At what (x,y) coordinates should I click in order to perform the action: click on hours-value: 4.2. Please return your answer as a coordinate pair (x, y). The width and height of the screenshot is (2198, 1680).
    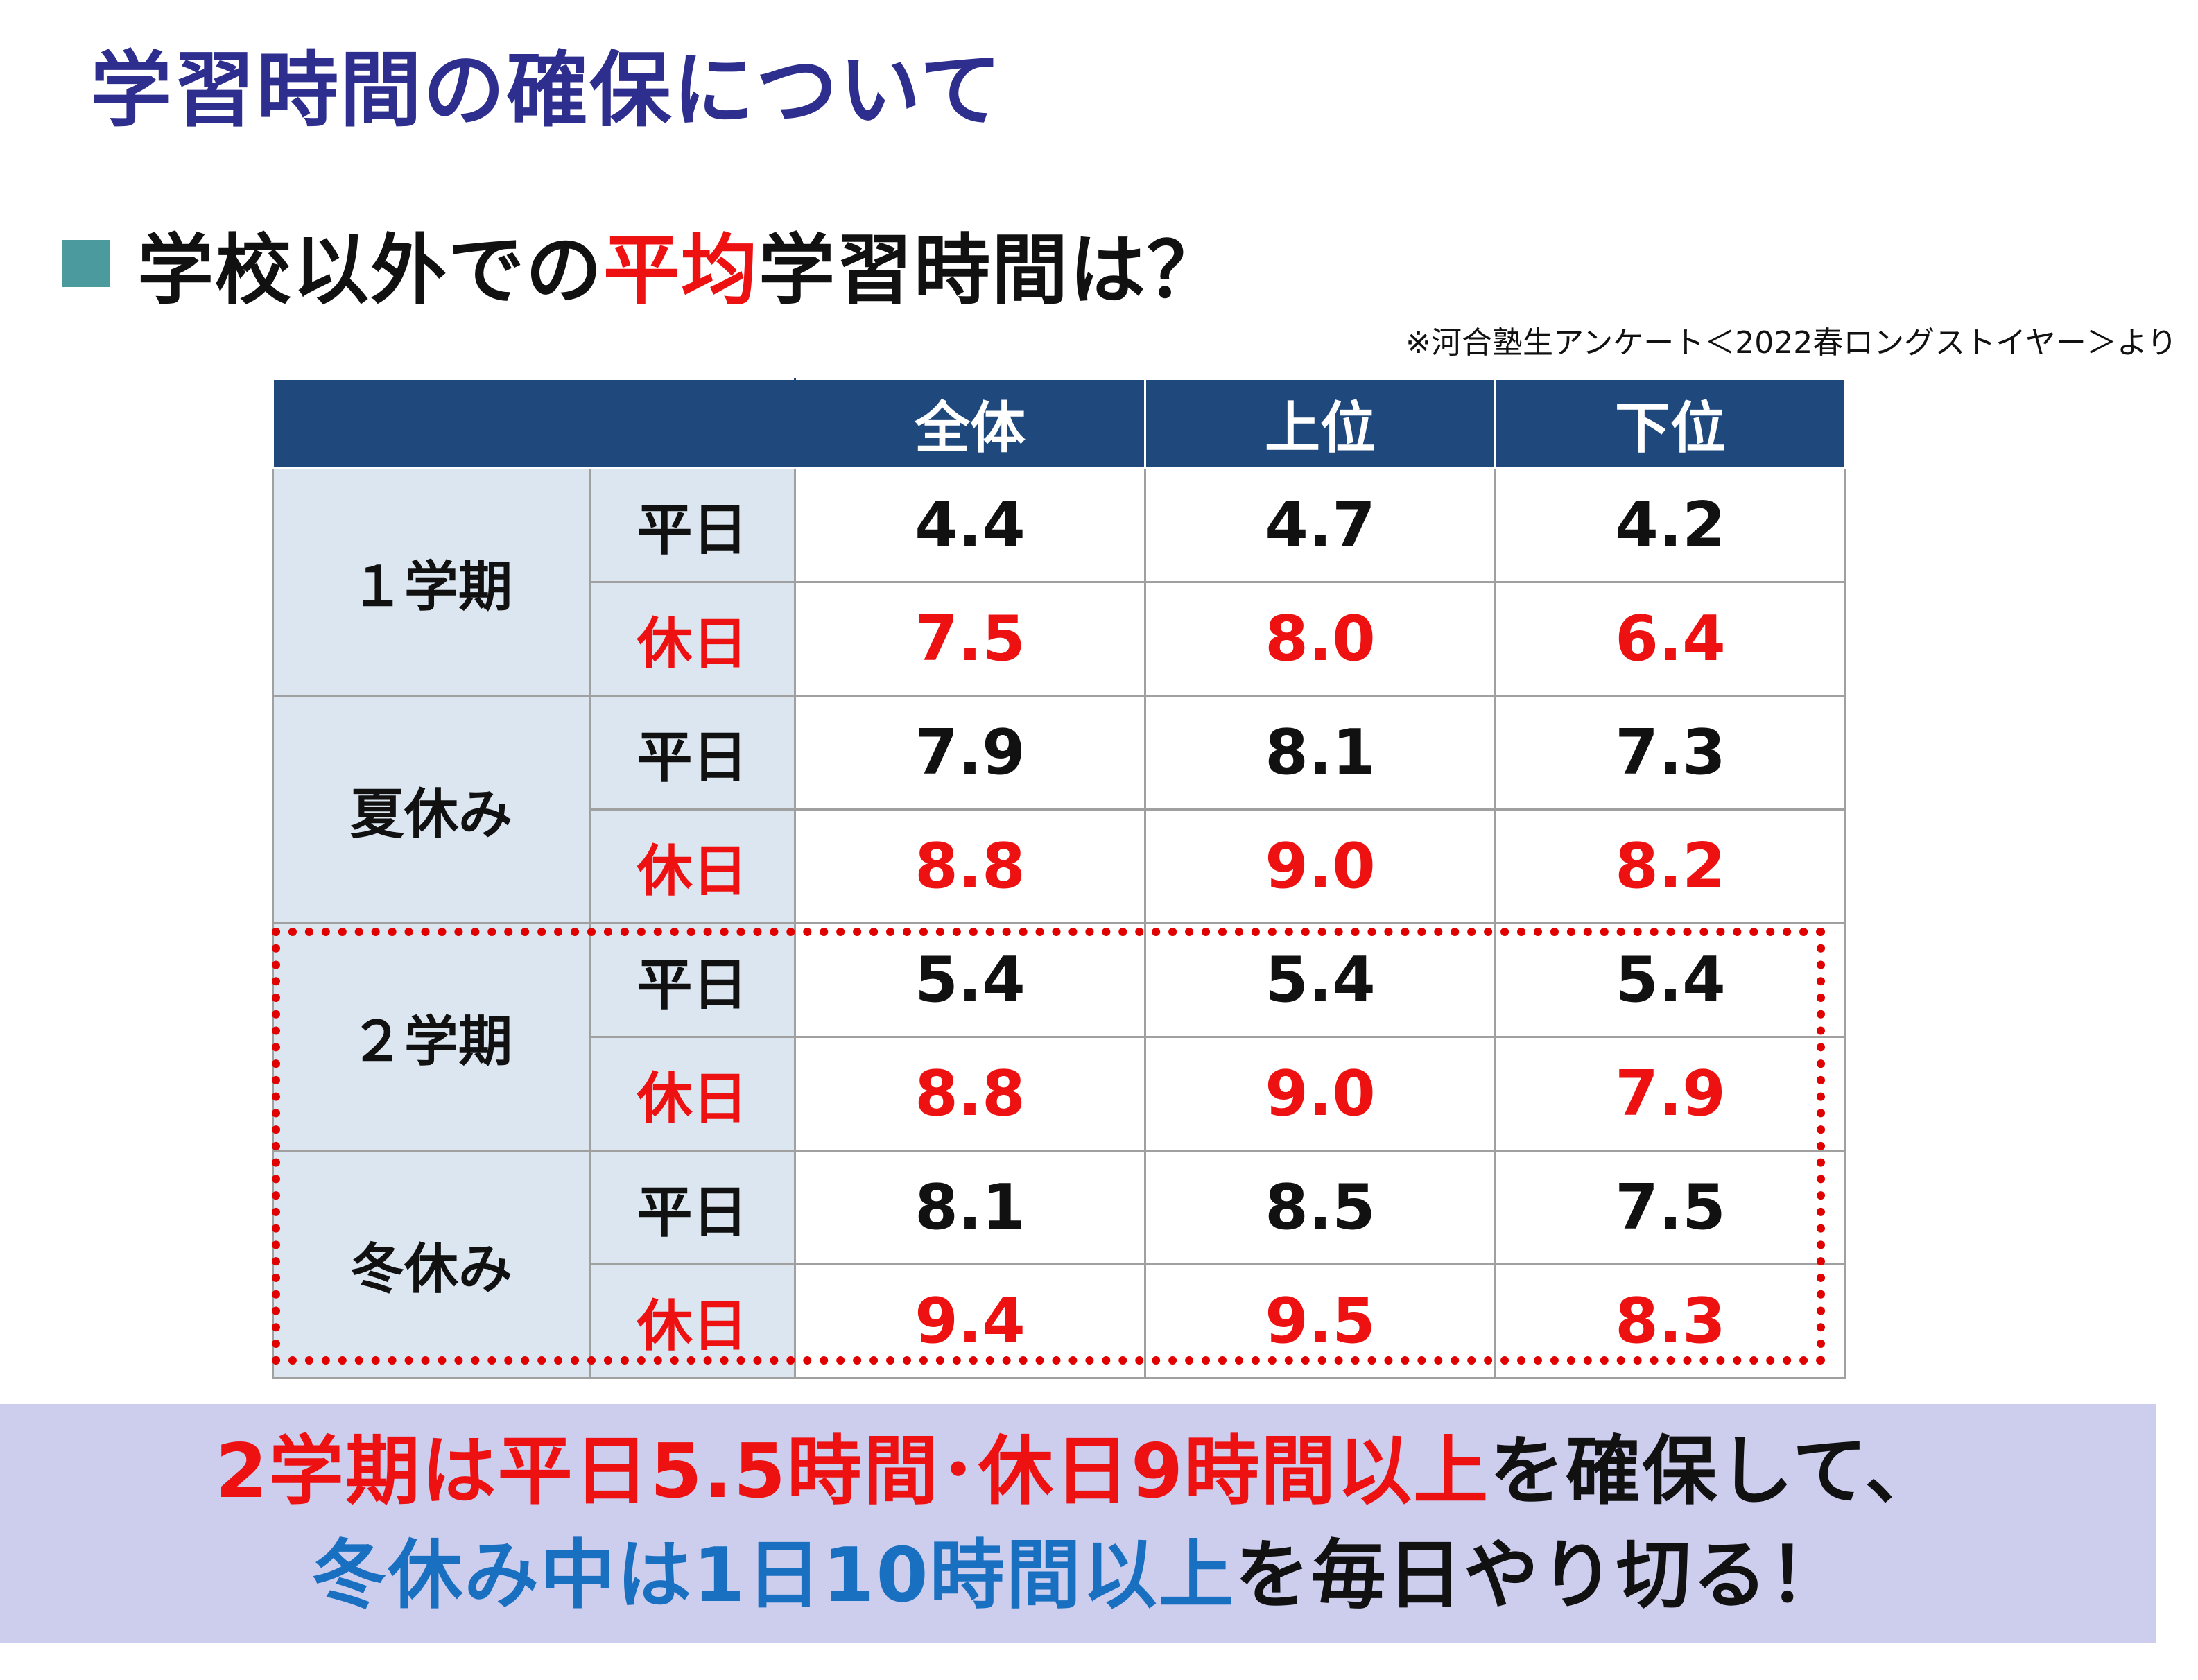
    Looking at the image, I should click on (1670, 525).